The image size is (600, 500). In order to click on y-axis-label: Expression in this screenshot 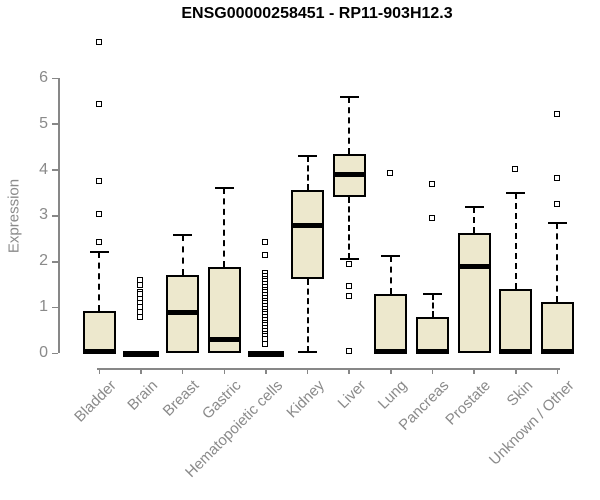, I will do `click(14, 216)`.